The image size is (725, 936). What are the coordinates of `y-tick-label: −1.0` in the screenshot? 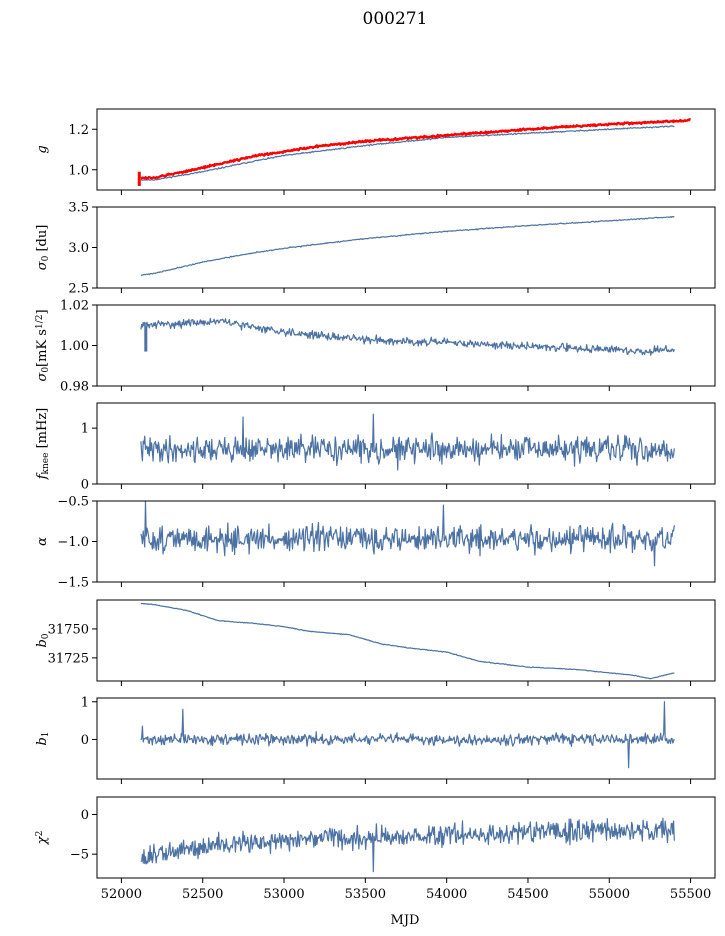 It's located at (73, 542).